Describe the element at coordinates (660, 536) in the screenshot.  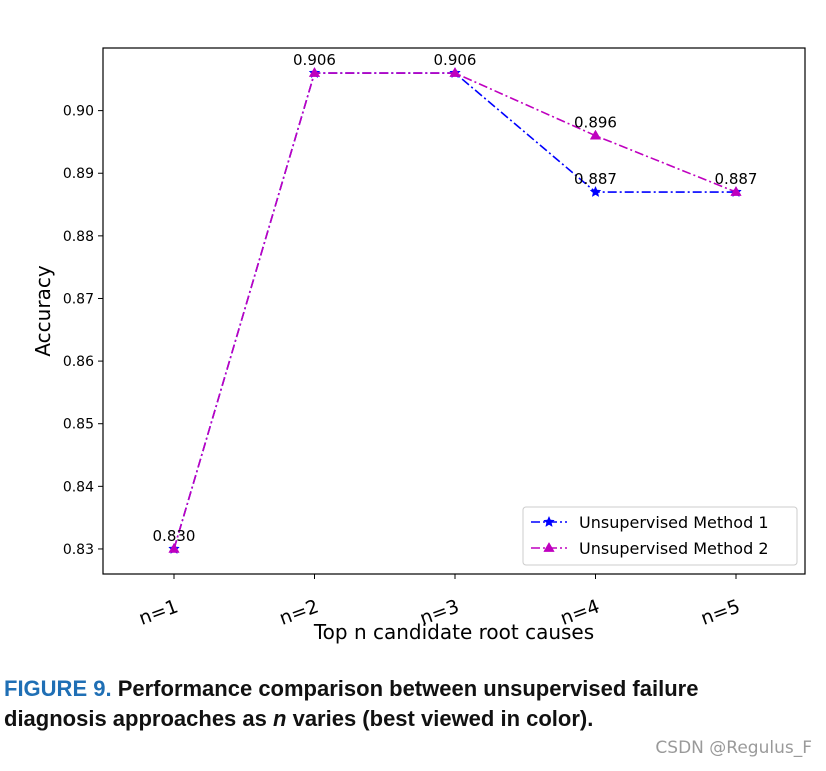
I see `legend-box` at that location.